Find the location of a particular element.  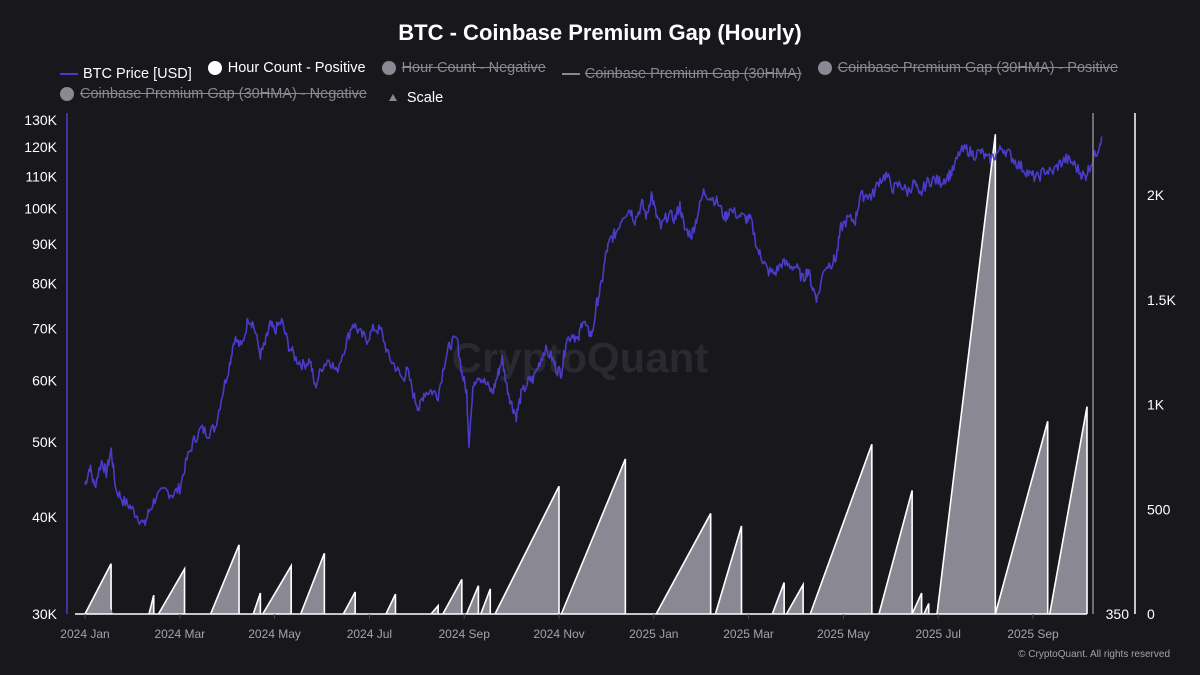

chart-title: BTC - Coinbase Premium Gap (Hourly) is located at coordinates (600, 32).